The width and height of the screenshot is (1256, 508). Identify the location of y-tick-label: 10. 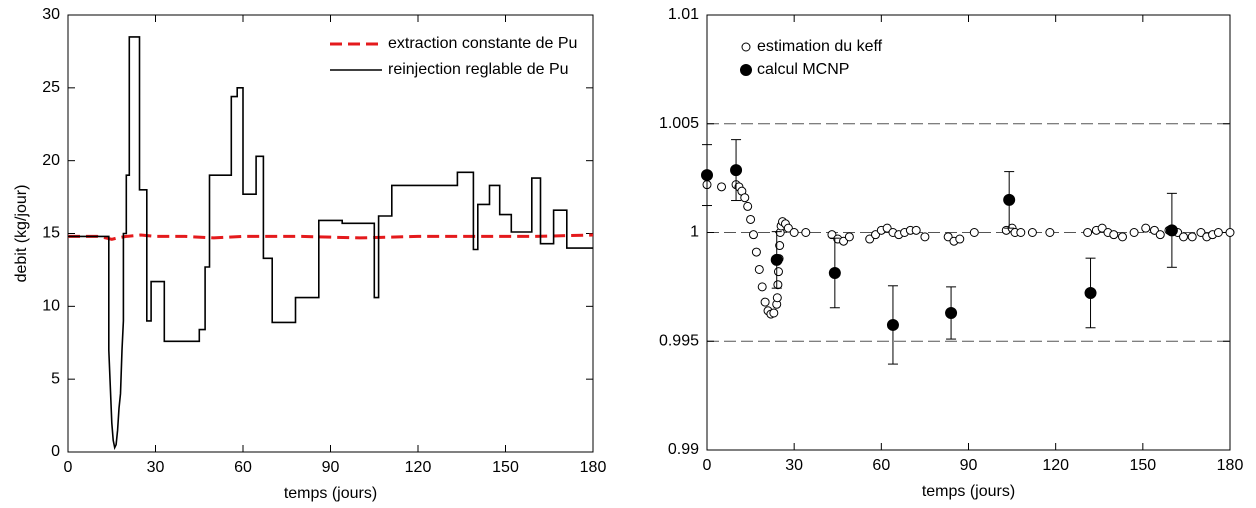
(51, 306).